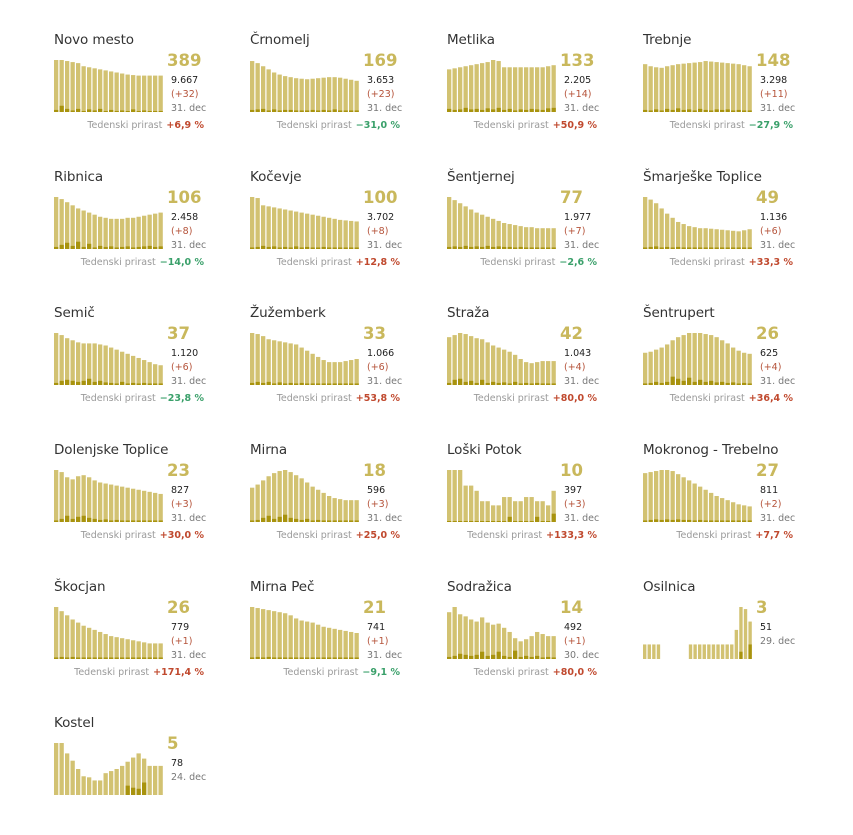  Describe the element at coordinates (774, 80) in the screenshot. I see `total-cases-value: 3.298` at that location.